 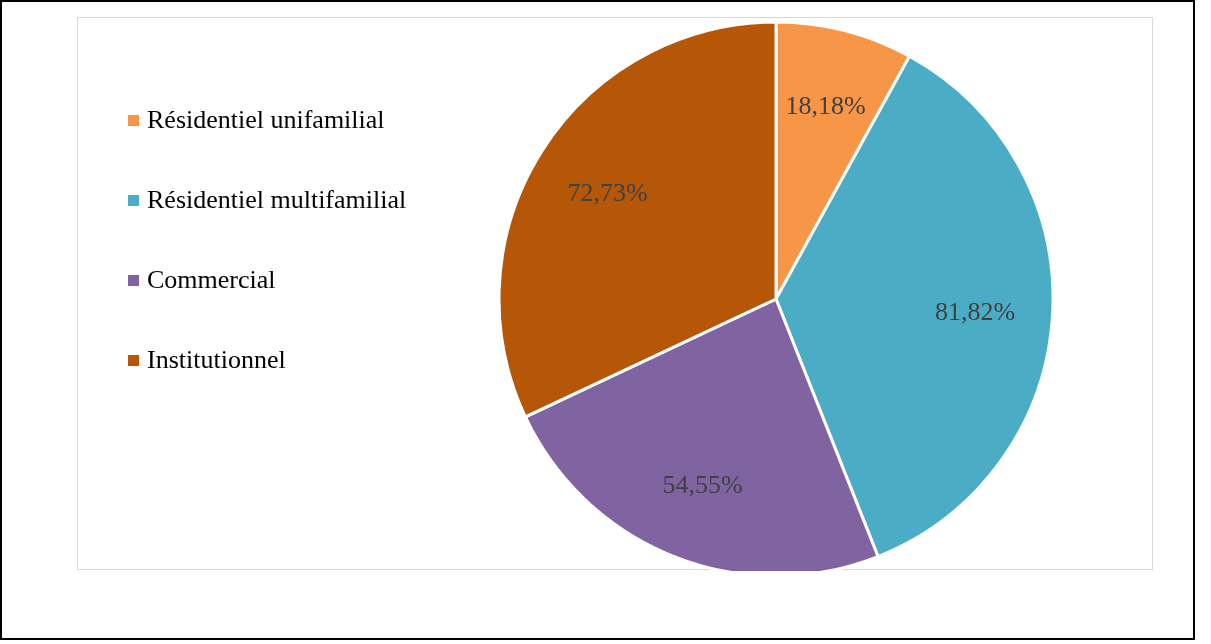 I want to click on data-label: 54,55%, so click(x=702, y=484).